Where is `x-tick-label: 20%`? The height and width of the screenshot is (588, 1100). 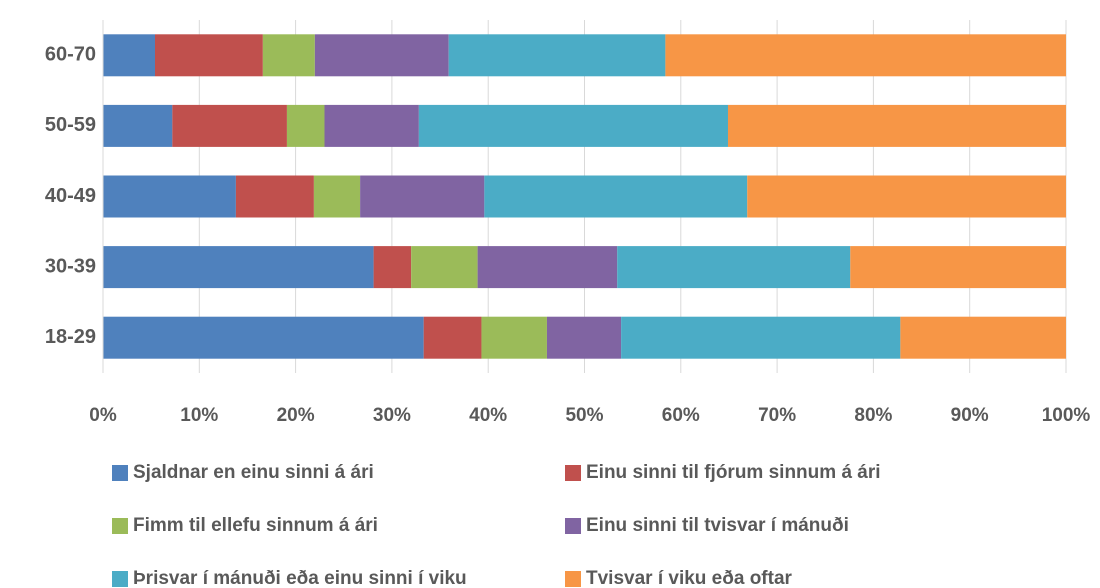
x-tick-label: 20% is located at coordinates (296, 415).